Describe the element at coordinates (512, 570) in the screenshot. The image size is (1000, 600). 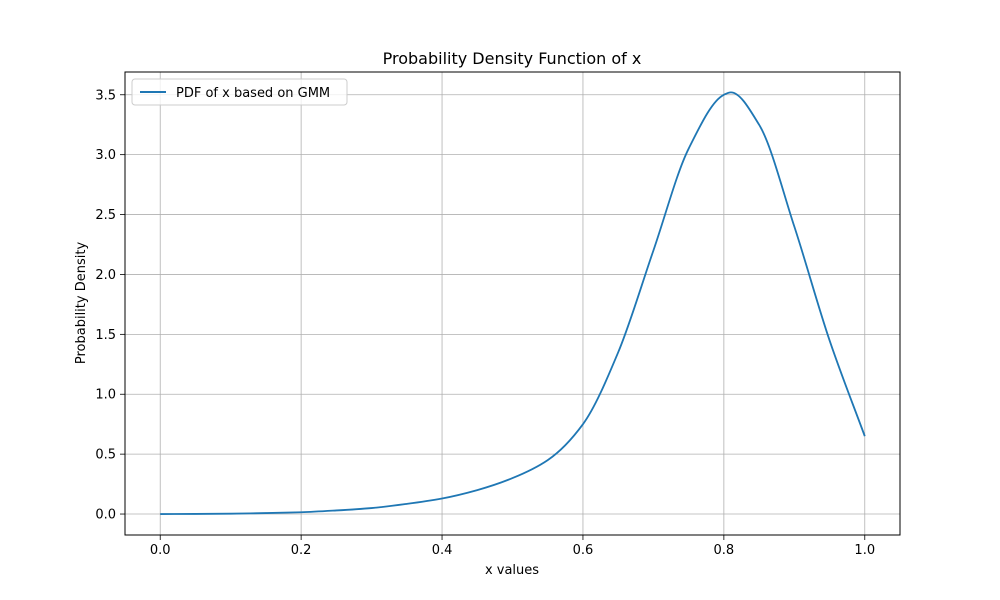
I see `x-axis-label: x values` at that location.